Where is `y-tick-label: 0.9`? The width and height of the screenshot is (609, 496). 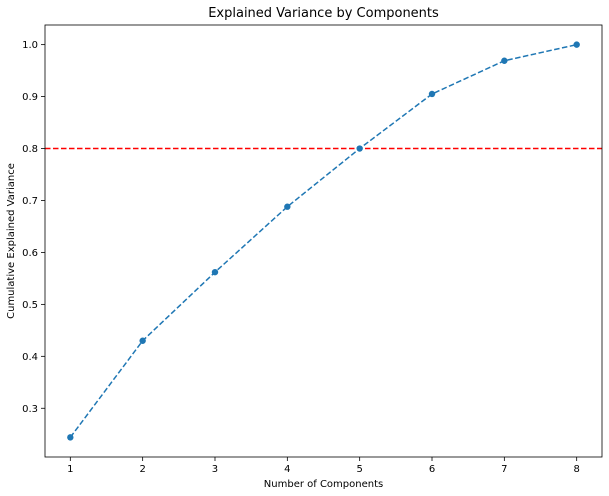
y-tick-label: 0.9 is located at coordinates (30, 97).